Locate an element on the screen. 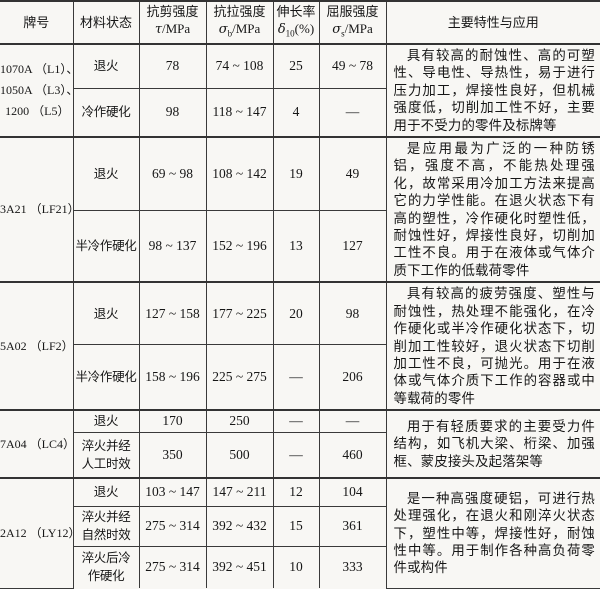 The height and width of the screenshot is (589, 600). header-shear-name: 抗剪强度 is located at coordinates (172, 11).